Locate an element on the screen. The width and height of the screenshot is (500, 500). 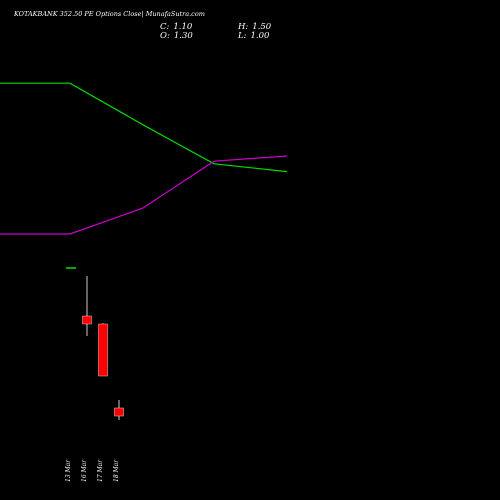
high-label: H: is located at coordinates (243, 27).